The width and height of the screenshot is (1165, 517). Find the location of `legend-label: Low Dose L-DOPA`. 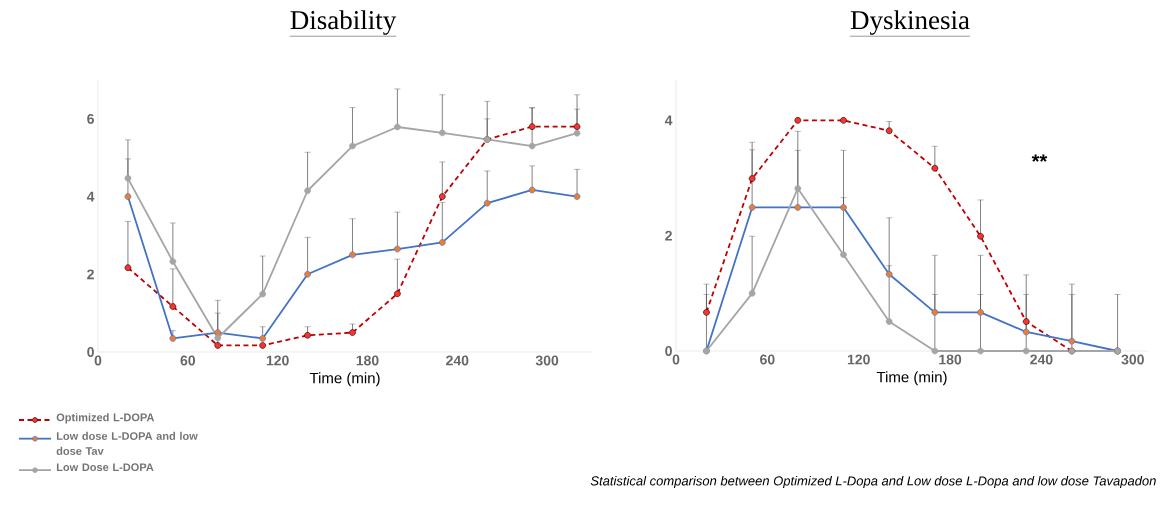

legend-label: Low Dose L-DOPA is located at coordinates (105, 467).